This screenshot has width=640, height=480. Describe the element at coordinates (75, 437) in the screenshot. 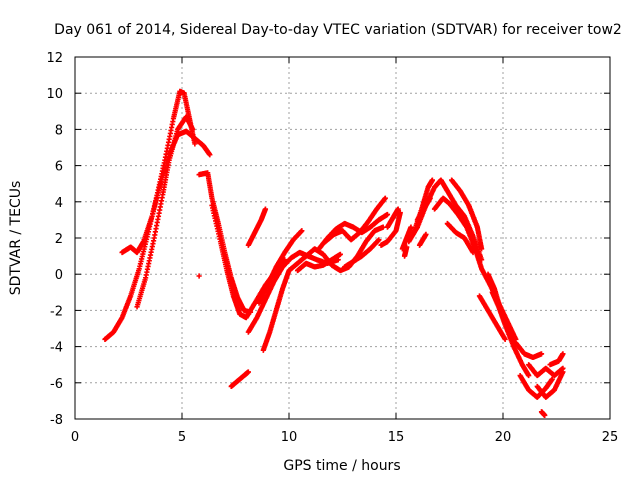

I see `x-tick-label: 0` at that location.